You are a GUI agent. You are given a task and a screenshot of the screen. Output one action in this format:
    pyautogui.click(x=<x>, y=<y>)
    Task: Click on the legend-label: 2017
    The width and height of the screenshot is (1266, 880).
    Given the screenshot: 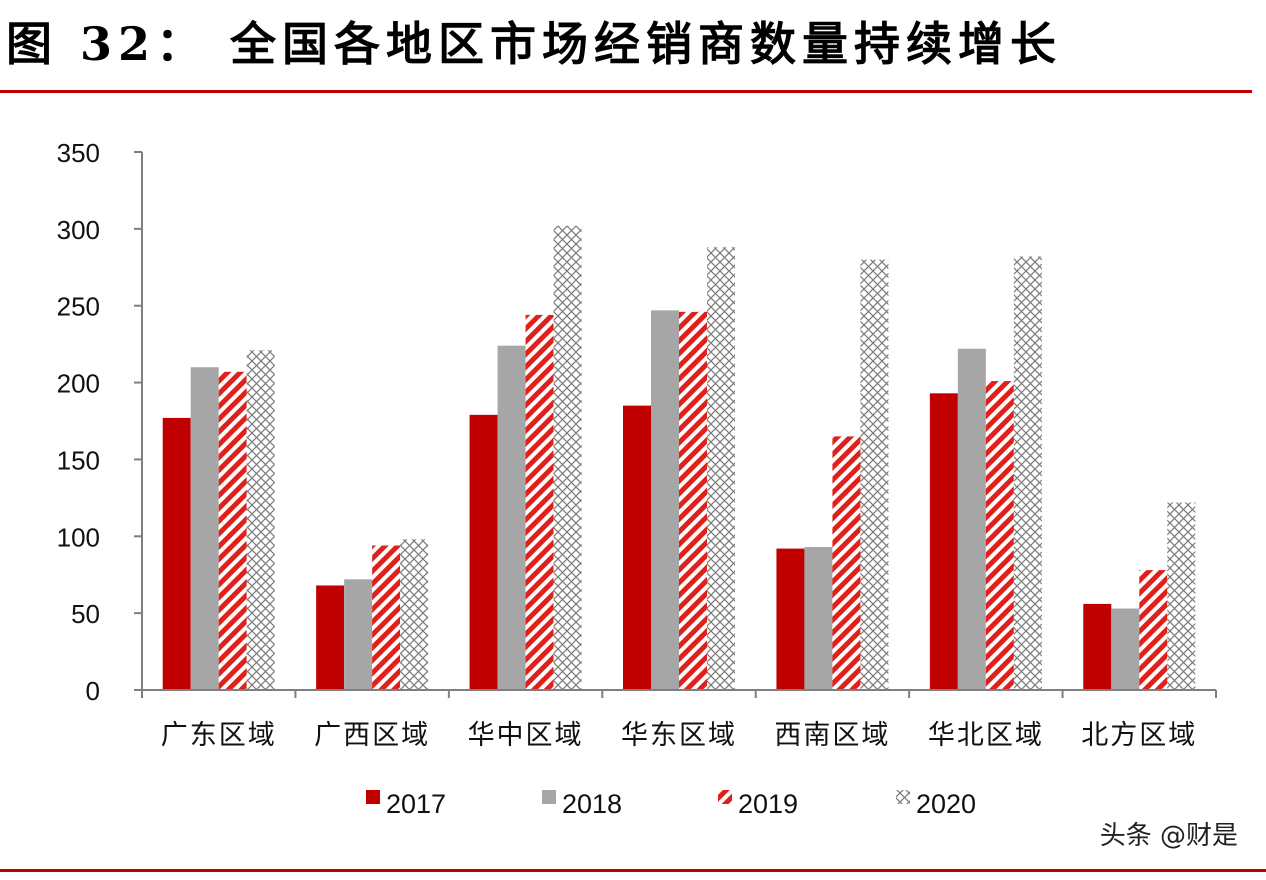 What is the action you would take?
    pyautogui.click(x=416, y=804)
    